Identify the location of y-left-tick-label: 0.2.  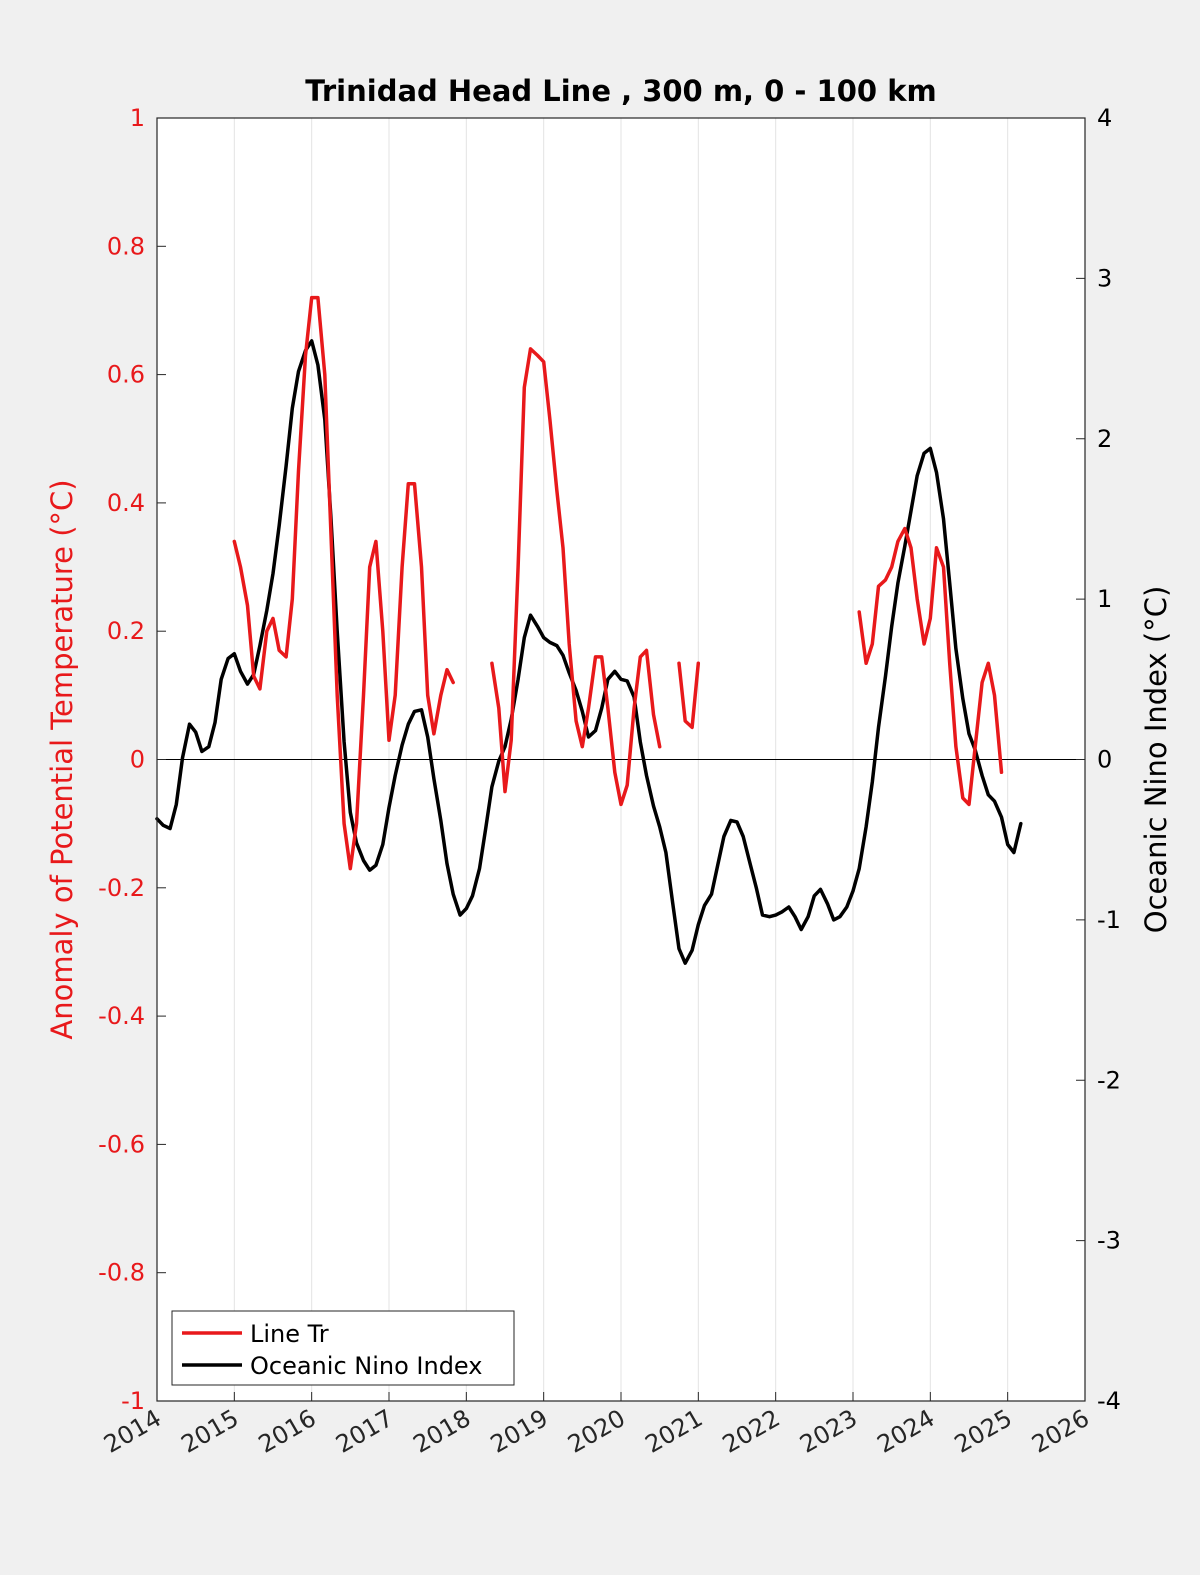
(126, 631).